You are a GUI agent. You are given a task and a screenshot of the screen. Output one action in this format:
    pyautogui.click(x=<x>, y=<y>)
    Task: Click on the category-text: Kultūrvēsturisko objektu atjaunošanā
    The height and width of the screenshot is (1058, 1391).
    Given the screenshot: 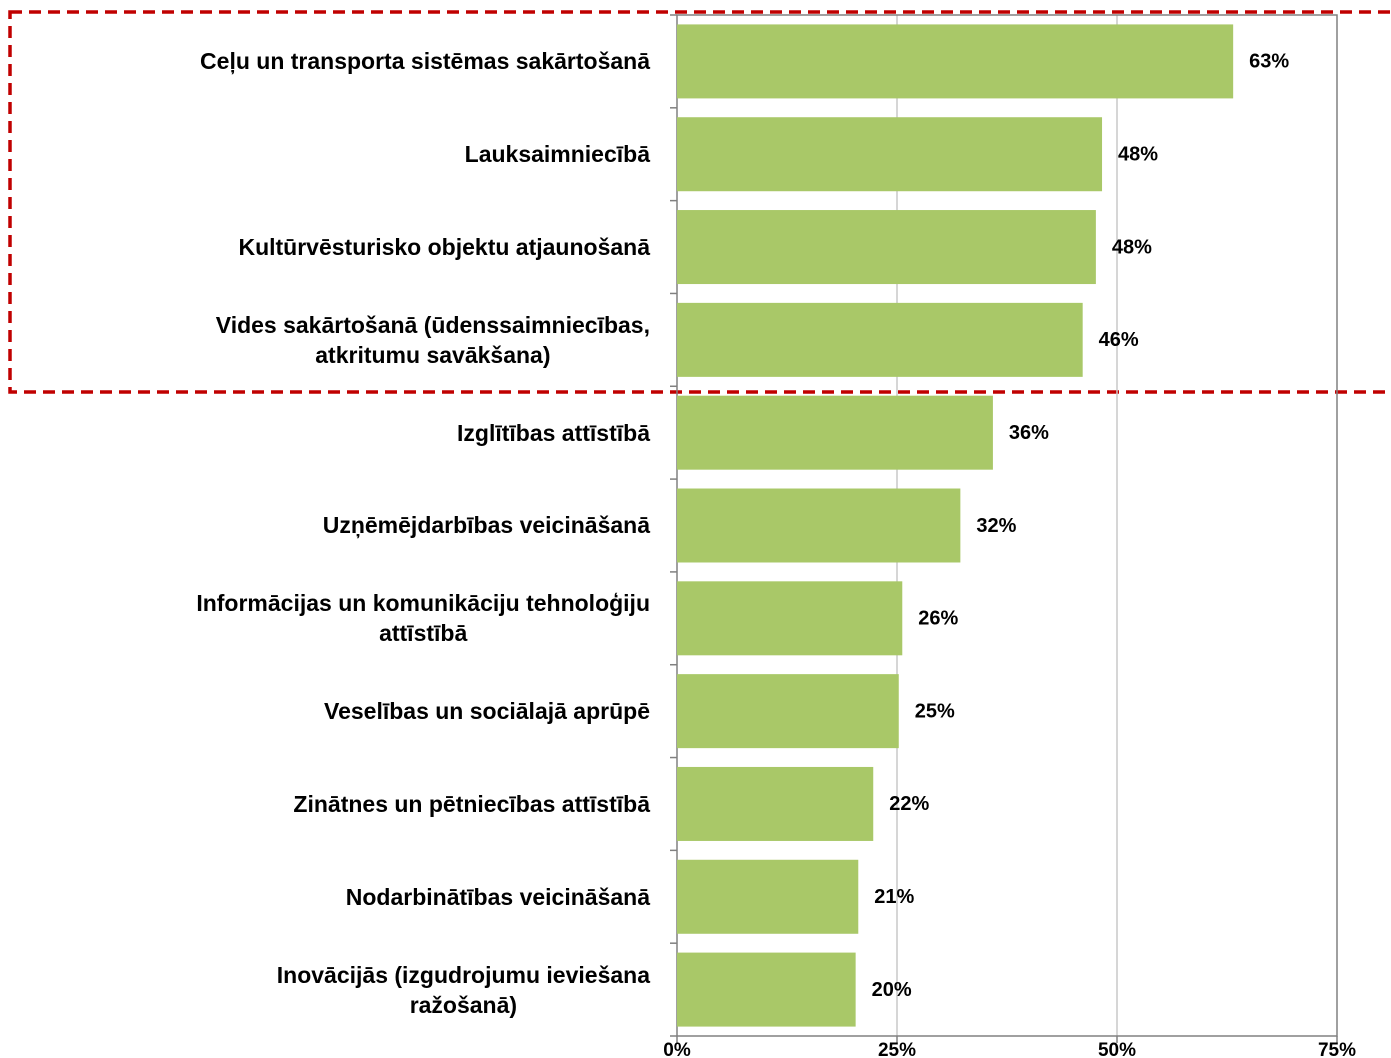 What is the action you would take?
    pyautogui.click(x=444, y=247)
    